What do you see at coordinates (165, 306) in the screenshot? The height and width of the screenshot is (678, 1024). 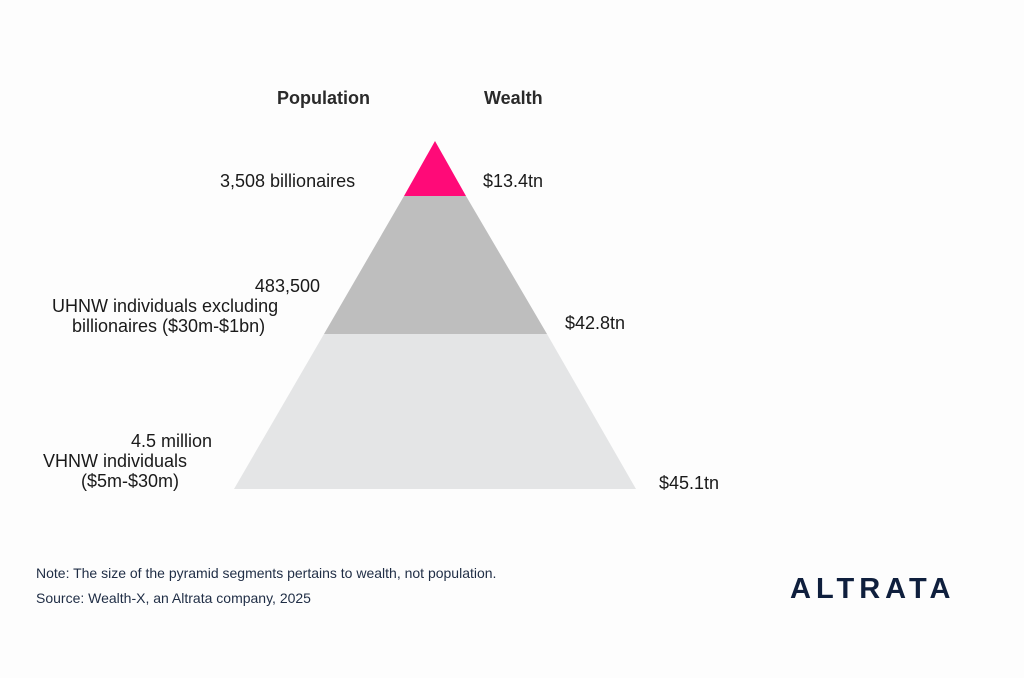 I see `uhnw-desc-line1: UHNW individuals excluding` at bounding box center [165, 306].